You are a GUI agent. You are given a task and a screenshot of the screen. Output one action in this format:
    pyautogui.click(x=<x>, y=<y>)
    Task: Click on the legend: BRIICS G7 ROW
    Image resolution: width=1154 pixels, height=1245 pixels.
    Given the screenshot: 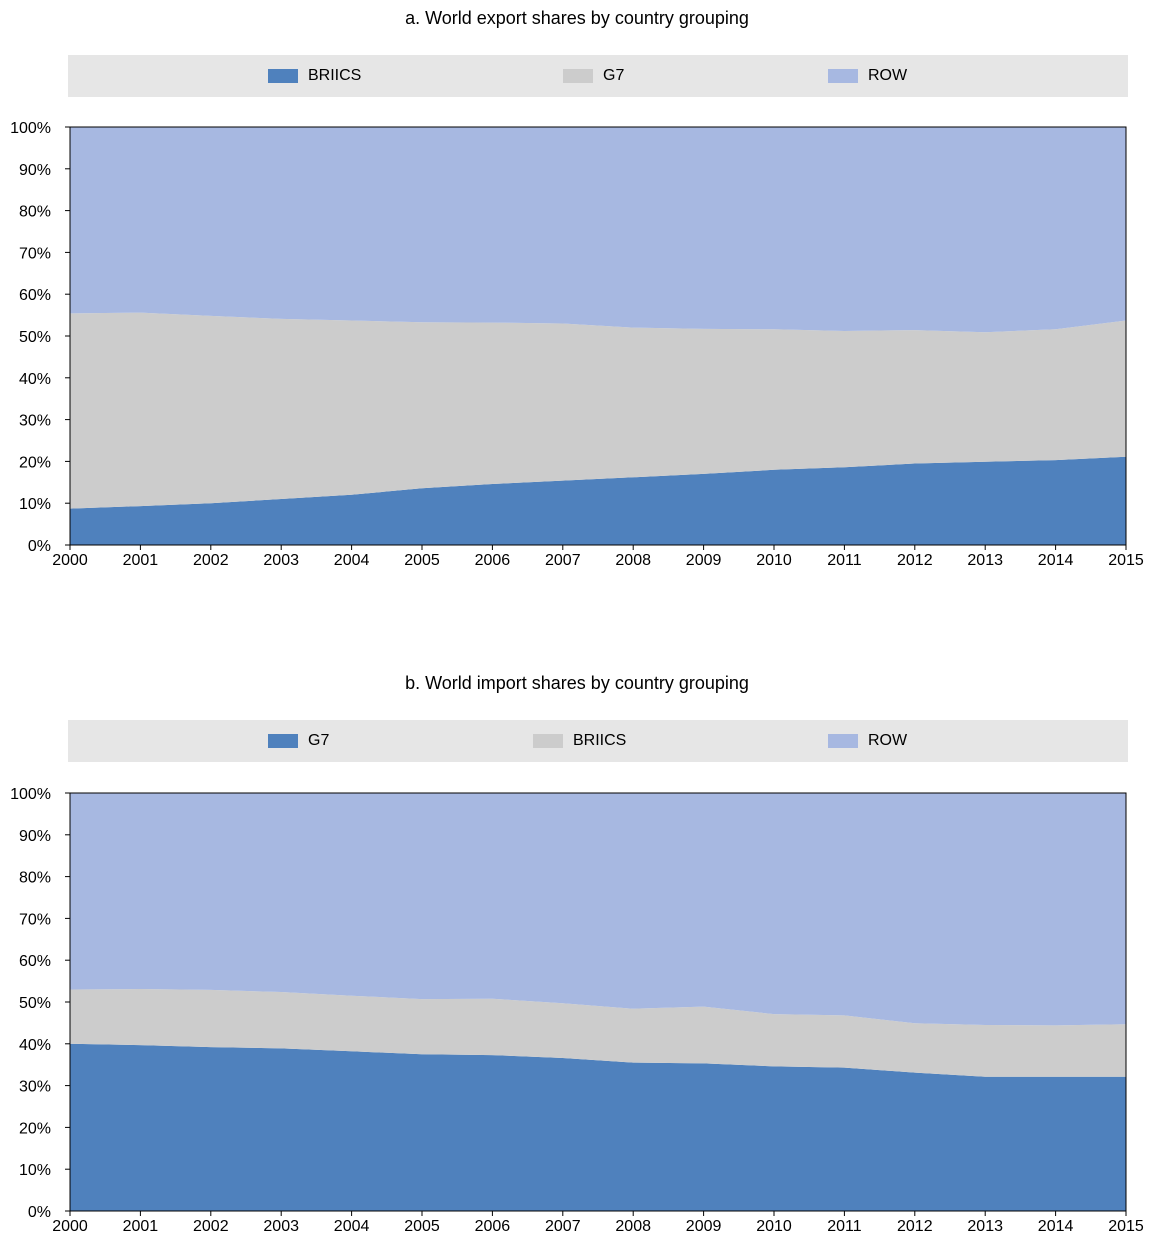 What is the action you would take?
    pyautogui.click(x=598, y=76)
    